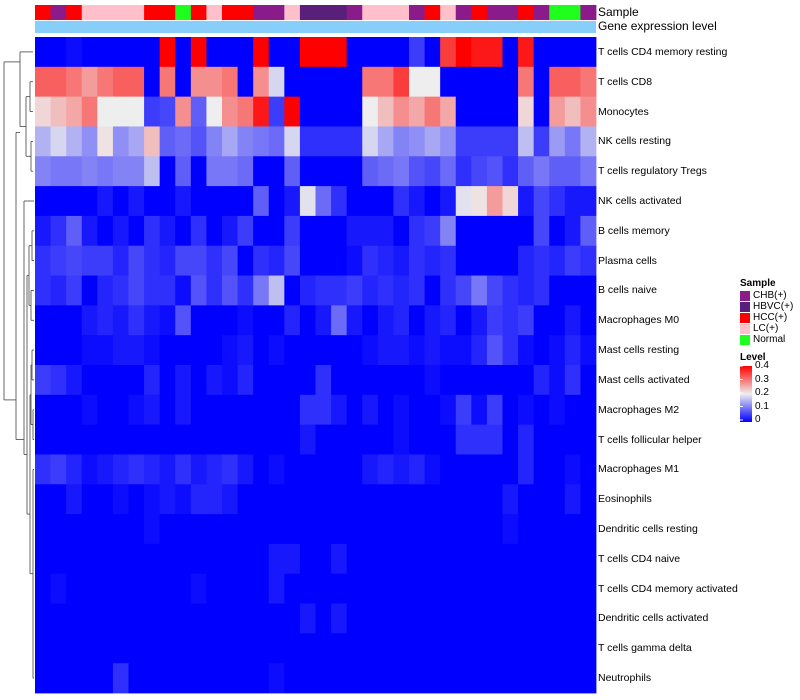  I want to click on annotation-track-label: Gene expression level, so click(657, 26).